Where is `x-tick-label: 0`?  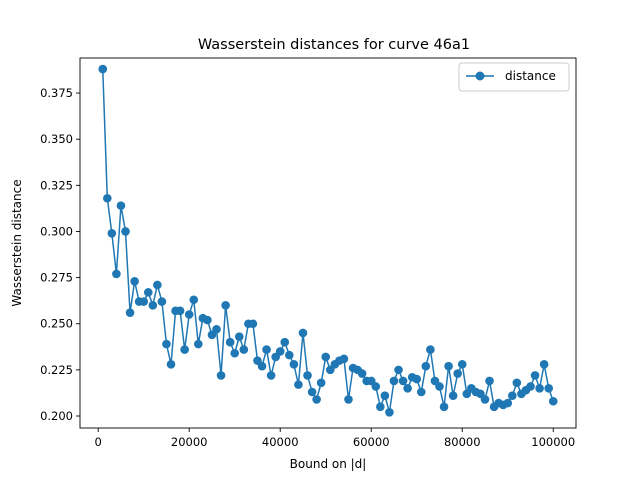
x-tick-label: 0 is located at coordinates (98, 442).